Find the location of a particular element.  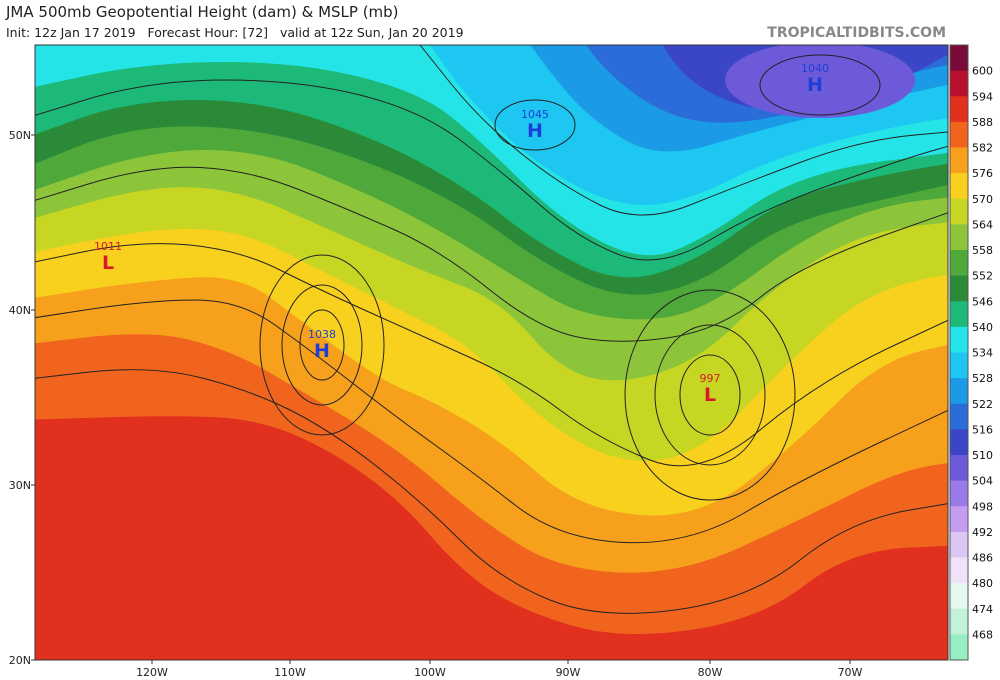

lat-label: 30N is located at coordinates (20, 485).